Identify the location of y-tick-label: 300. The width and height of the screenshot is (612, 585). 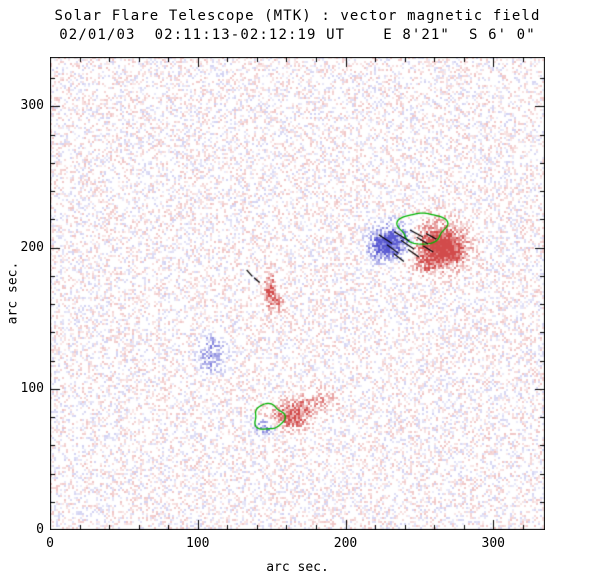
(32, 106).